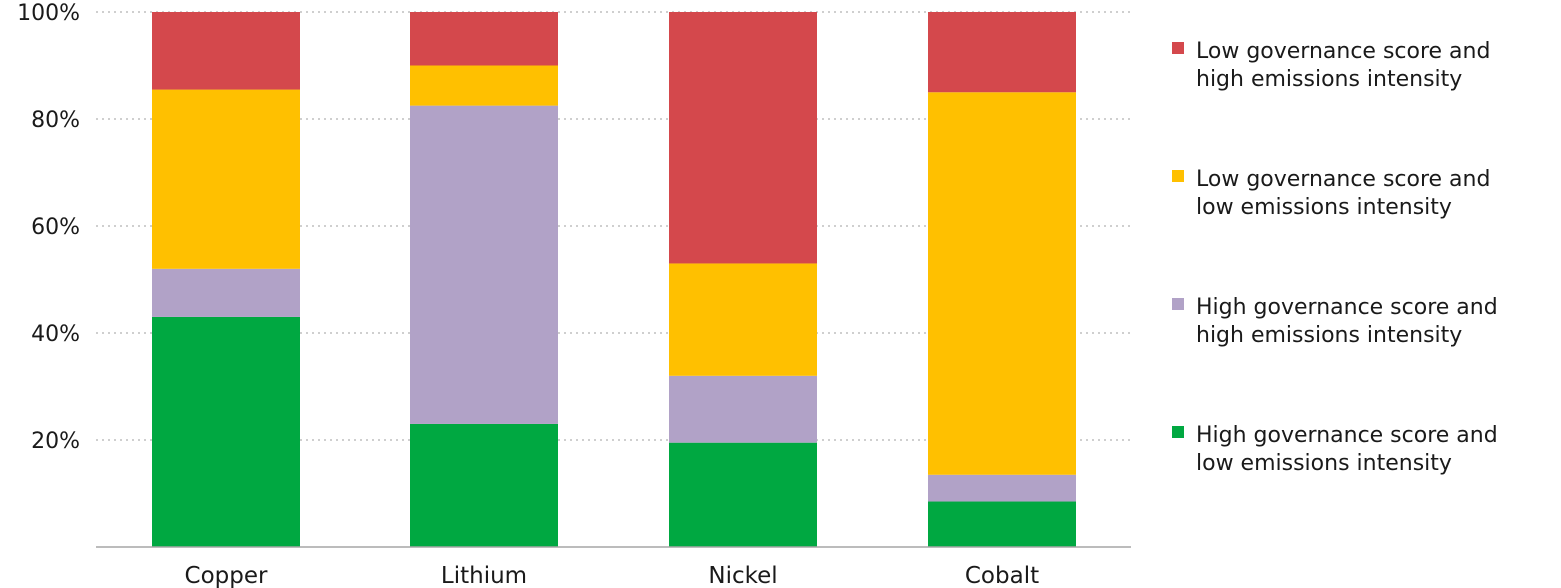 The image size is (1561, 588). Describe the element at coordinates (55, 441) in the screenshot. I see `y-tick-label-20: 20%` at that location.